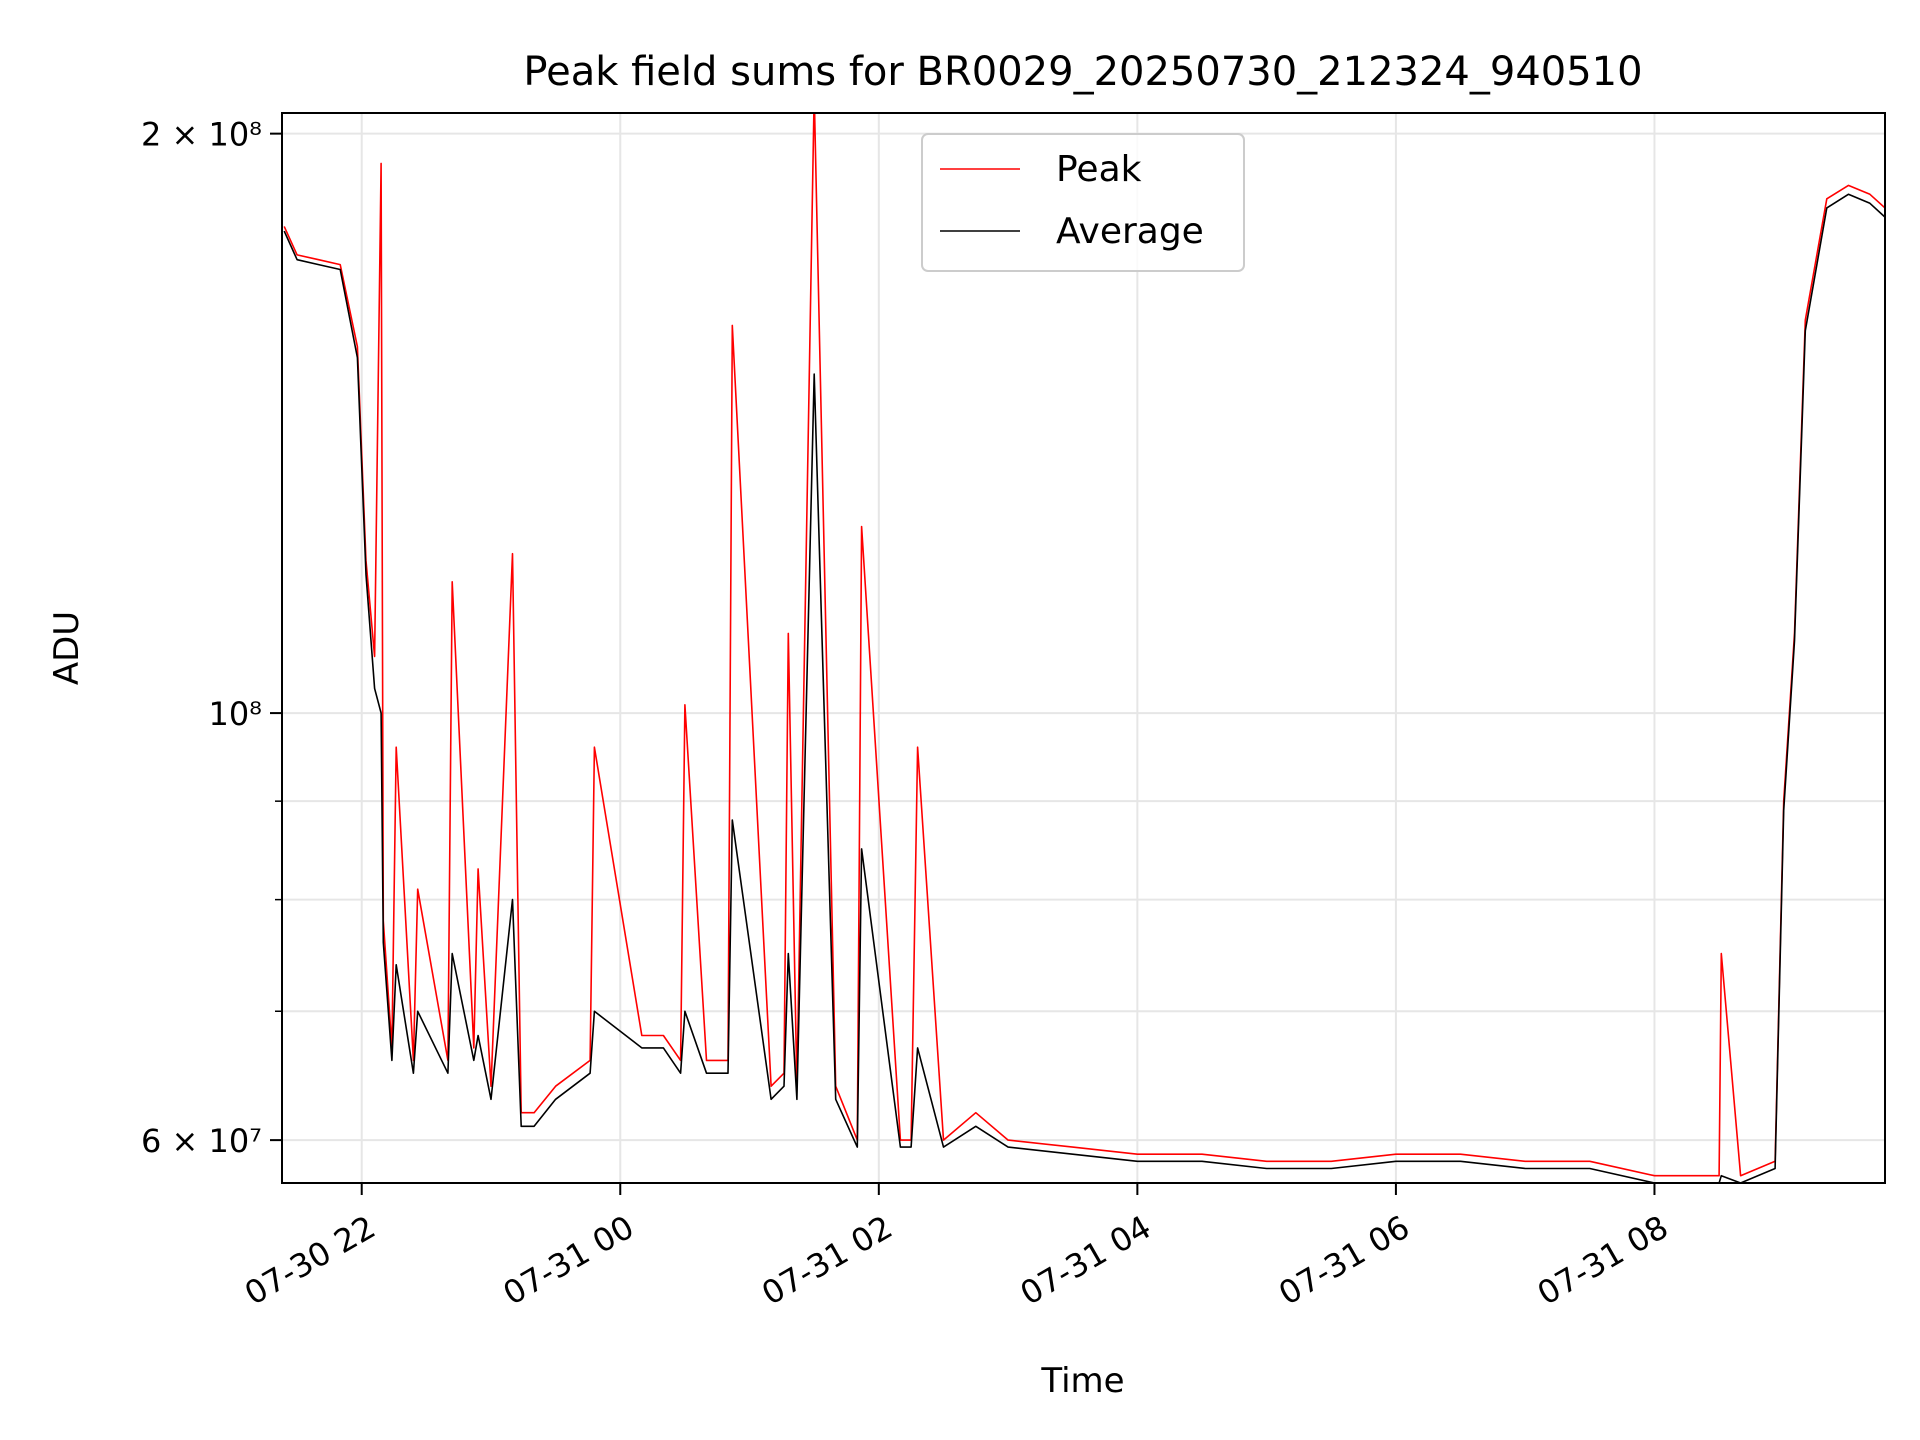 This screenshot has height=1440, width=1920. I want to click on y-tick-label: 10⁸, so click(235, 714).